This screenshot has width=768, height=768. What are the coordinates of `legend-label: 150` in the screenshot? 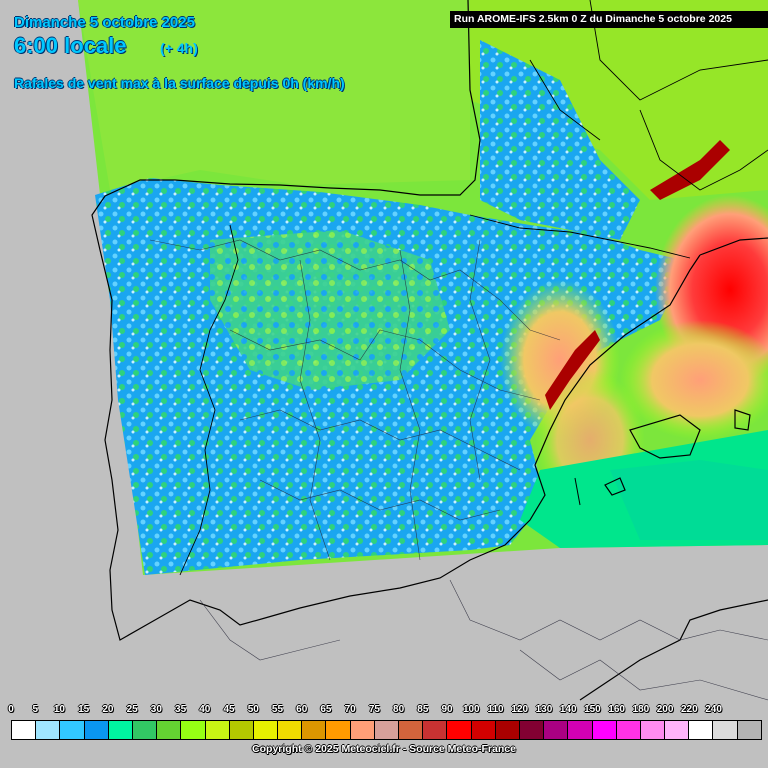 It's located at (592, 709).